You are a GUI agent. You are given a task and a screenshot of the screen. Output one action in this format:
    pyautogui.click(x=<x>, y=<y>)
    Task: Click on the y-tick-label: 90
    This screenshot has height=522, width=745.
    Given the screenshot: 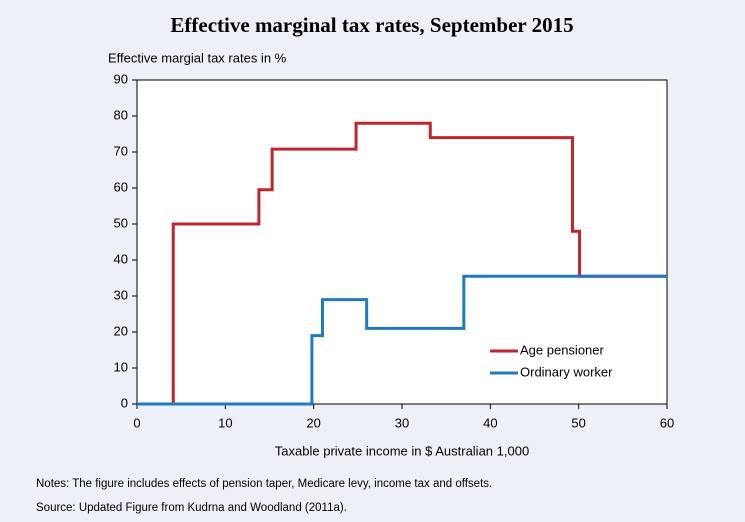 What is the action you would take?
    pyautogui.click(x=121, y=78)
    